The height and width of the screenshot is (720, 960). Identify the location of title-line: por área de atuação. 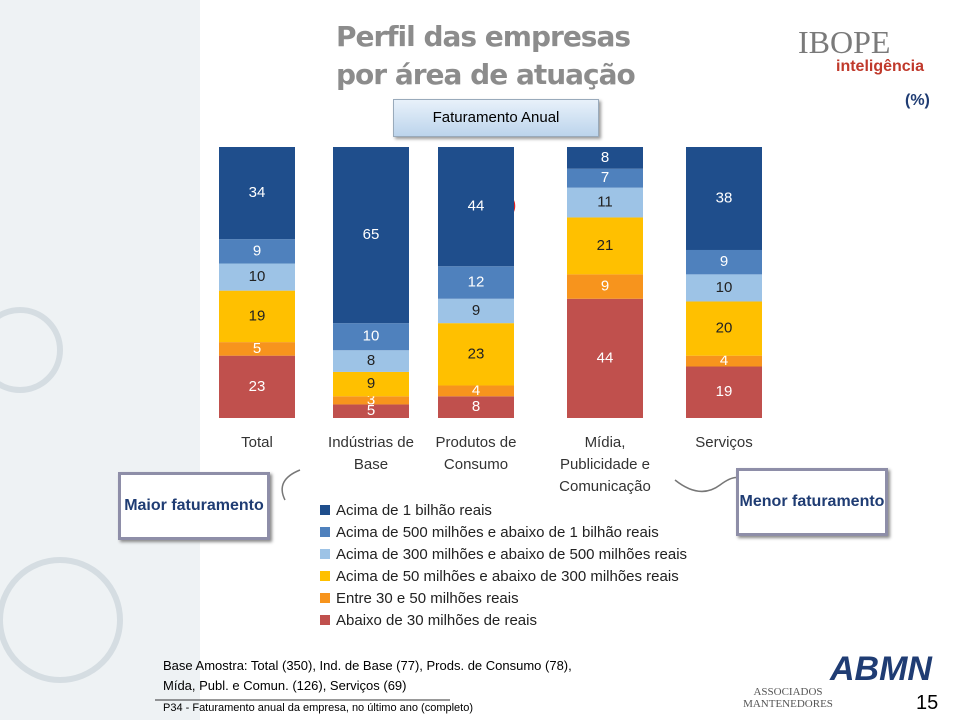
(486, 74).